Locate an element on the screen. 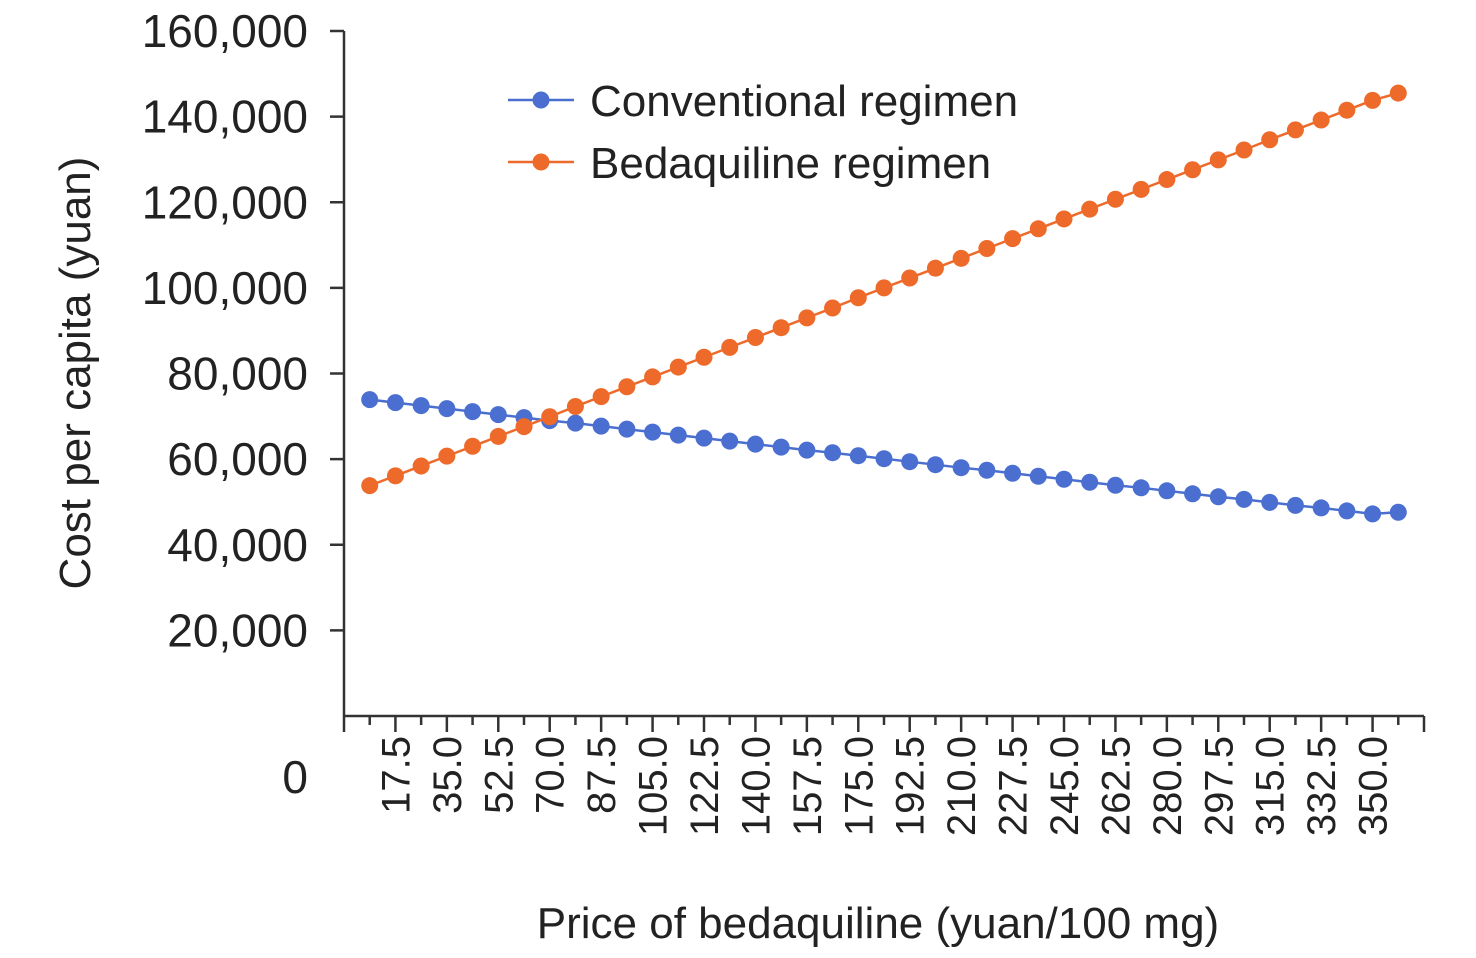 This screenshot has width=1476, height=958. y-tick-label: 140,000 is located at coordinates (225, 117).